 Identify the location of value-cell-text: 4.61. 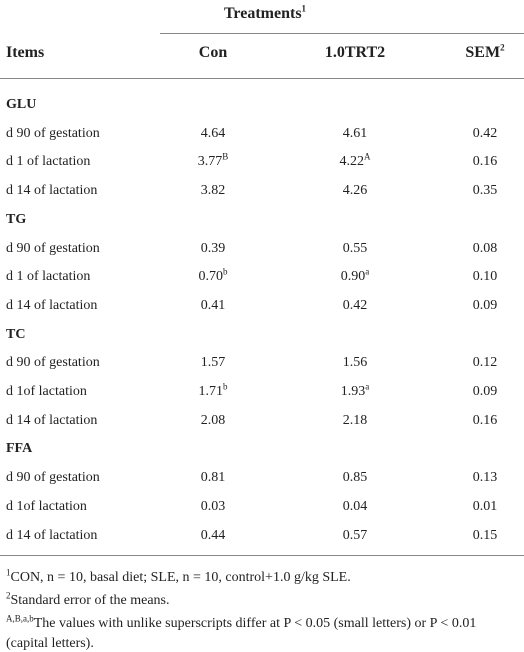
(355, 133).